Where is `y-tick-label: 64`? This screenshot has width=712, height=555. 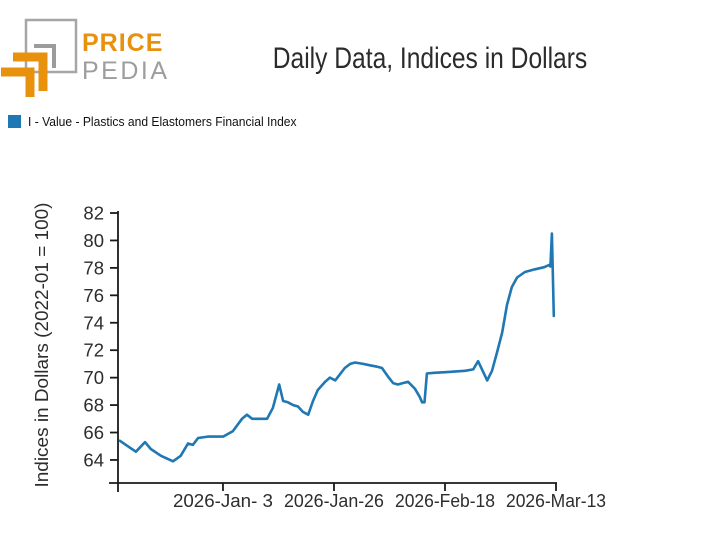 y-tick-label: 64 is located at coordinates (93, 459).